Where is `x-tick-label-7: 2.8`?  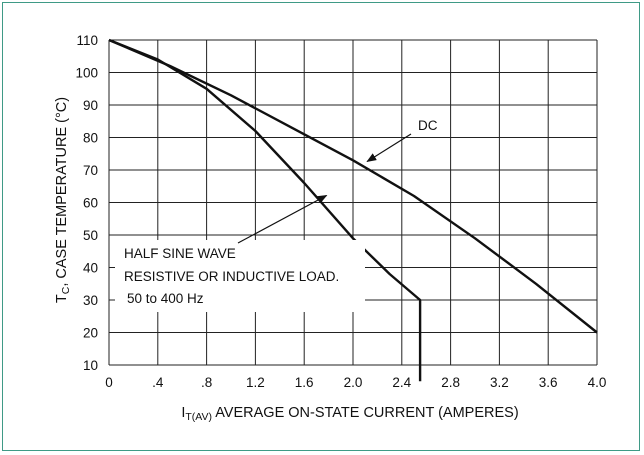
x-tick-label-7: 2.8 is located at coordinates (450, 382).